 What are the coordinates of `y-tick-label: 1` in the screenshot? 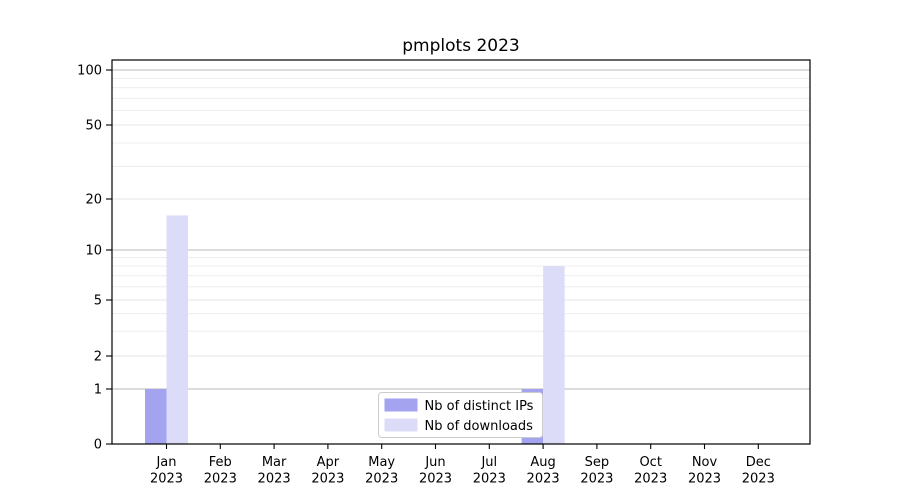 It's located at (98, 390).